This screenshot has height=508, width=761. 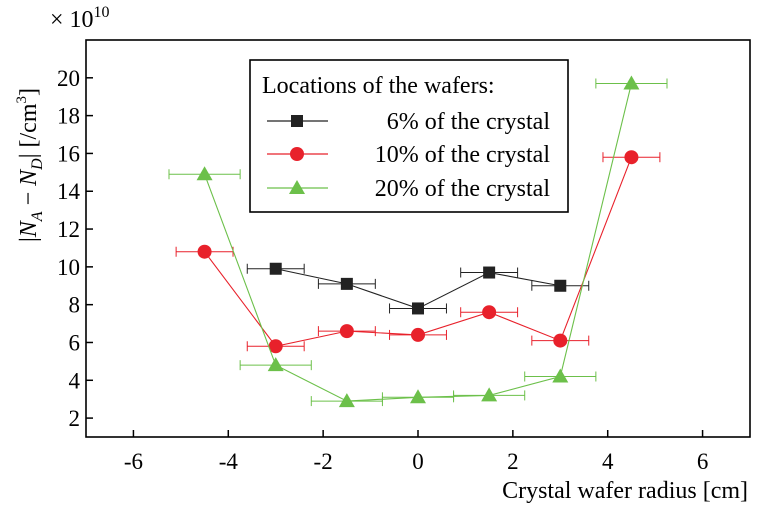 What do you see at coordinates (323, 461) in the screenshot?
I see `x-tick-label: -2` at bounding box center [323, 461].